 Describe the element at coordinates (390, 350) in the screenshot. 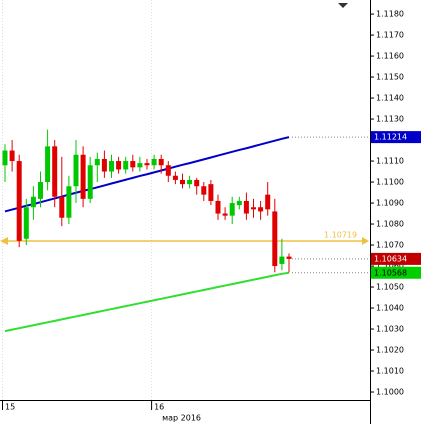

I see `y-tick-label: 1.1020` at that location.